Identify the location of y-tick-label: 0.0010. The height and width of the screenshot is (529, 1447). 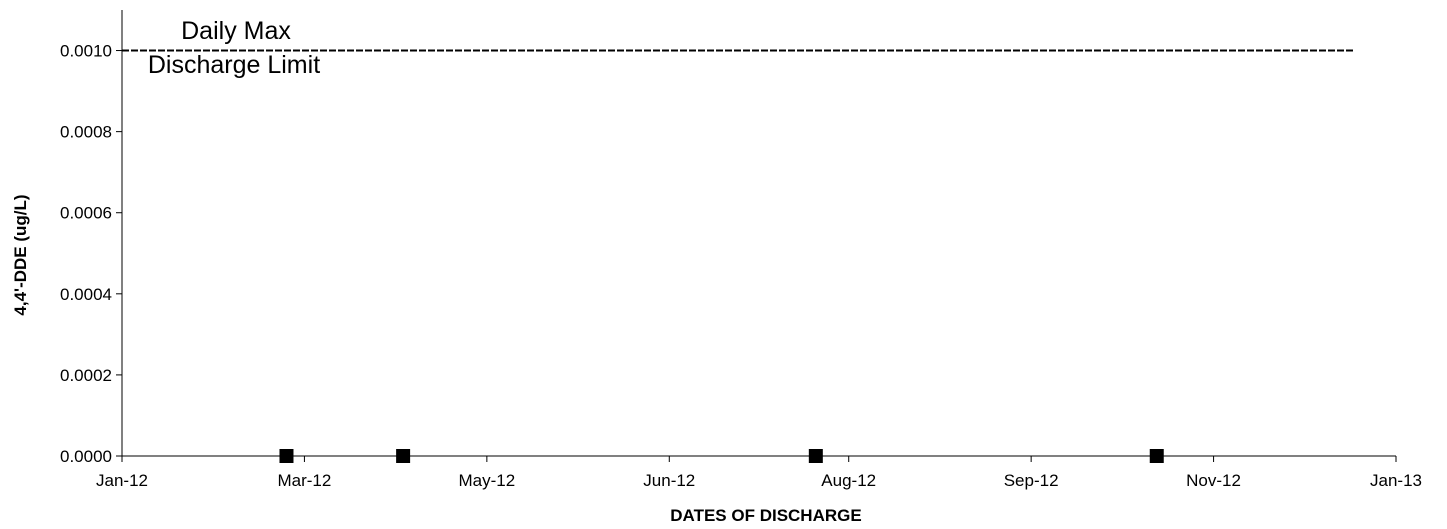
(86, 51).